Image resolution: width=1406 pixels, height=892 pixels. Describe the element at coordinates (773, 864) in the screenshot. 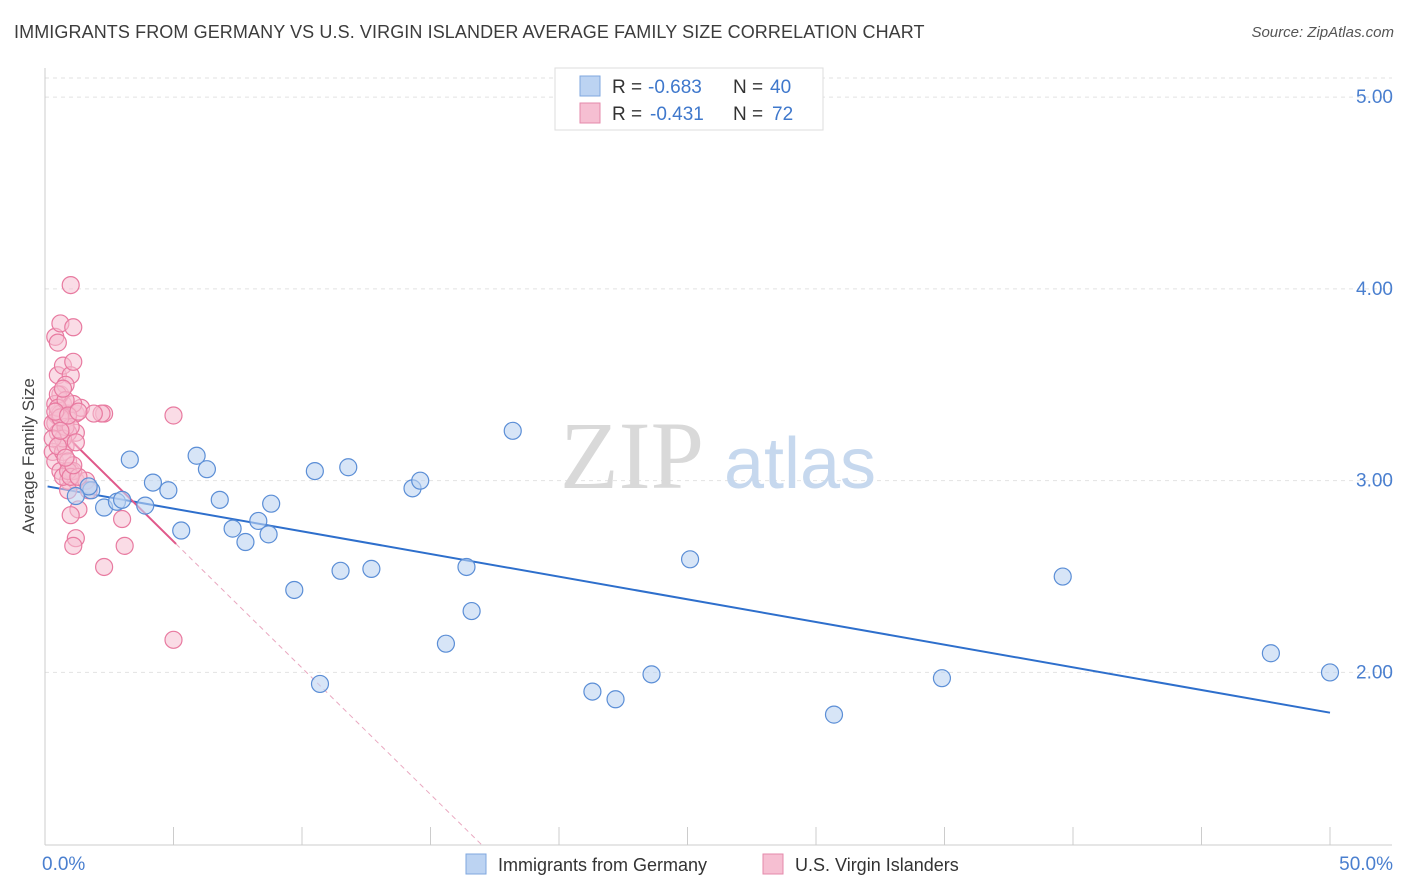

I see `bottom-legend-swatch-pink` at that location.